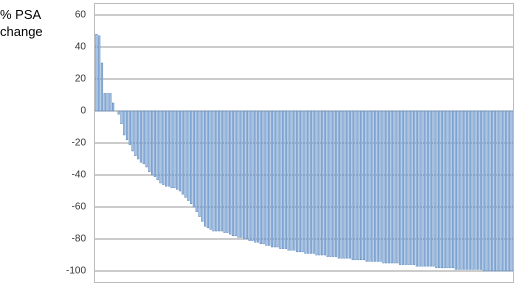  I want to click on y-tick-label: -60, so click(79, 207).